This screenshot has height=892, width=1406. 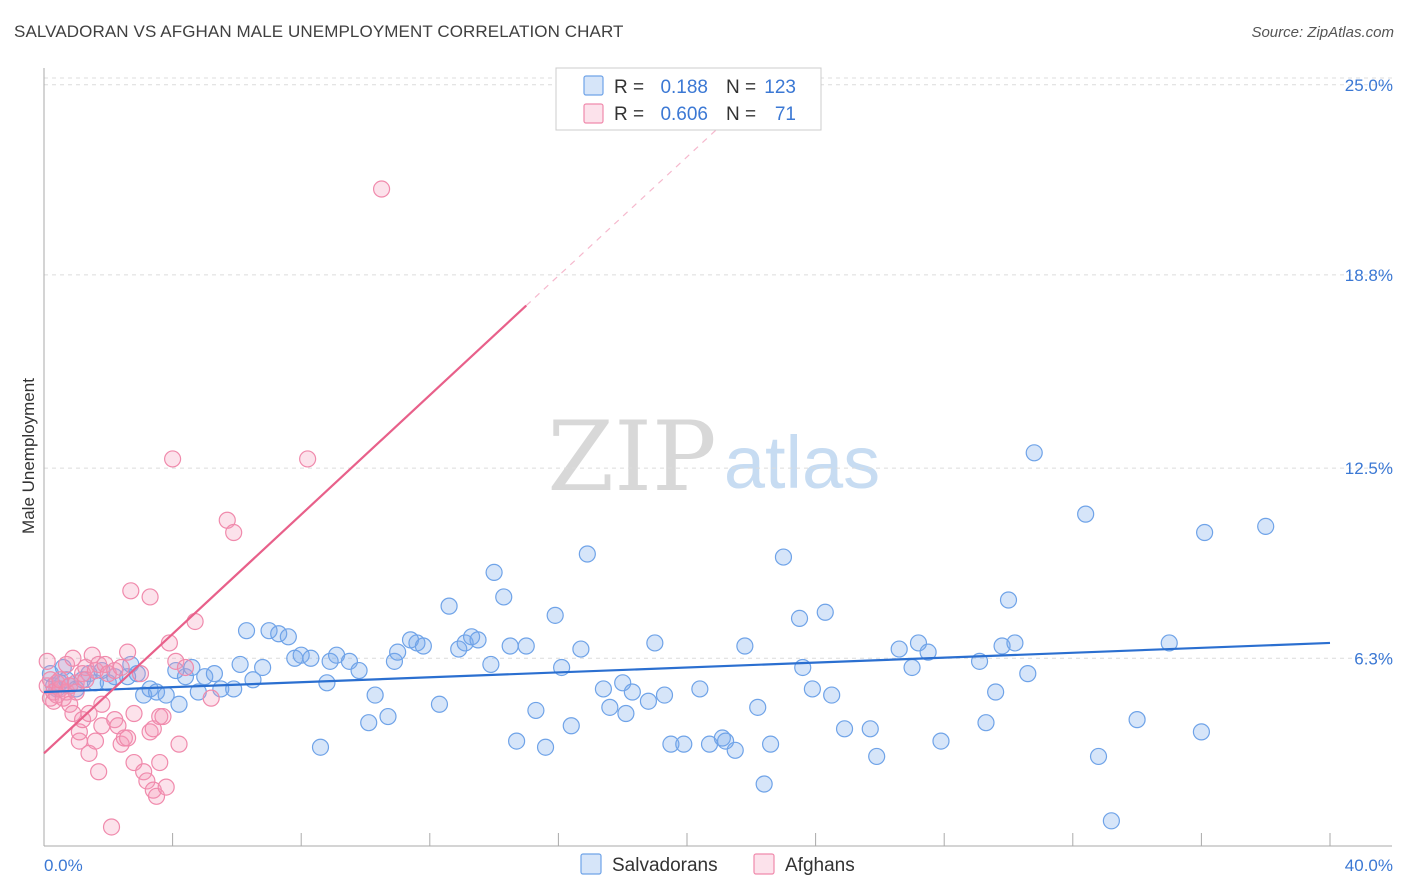 What do you see at coordinates (1369, 275) in the screenshot?
I see `y-tick-label-2: 18.8%` at bounding box center [1369, 275].